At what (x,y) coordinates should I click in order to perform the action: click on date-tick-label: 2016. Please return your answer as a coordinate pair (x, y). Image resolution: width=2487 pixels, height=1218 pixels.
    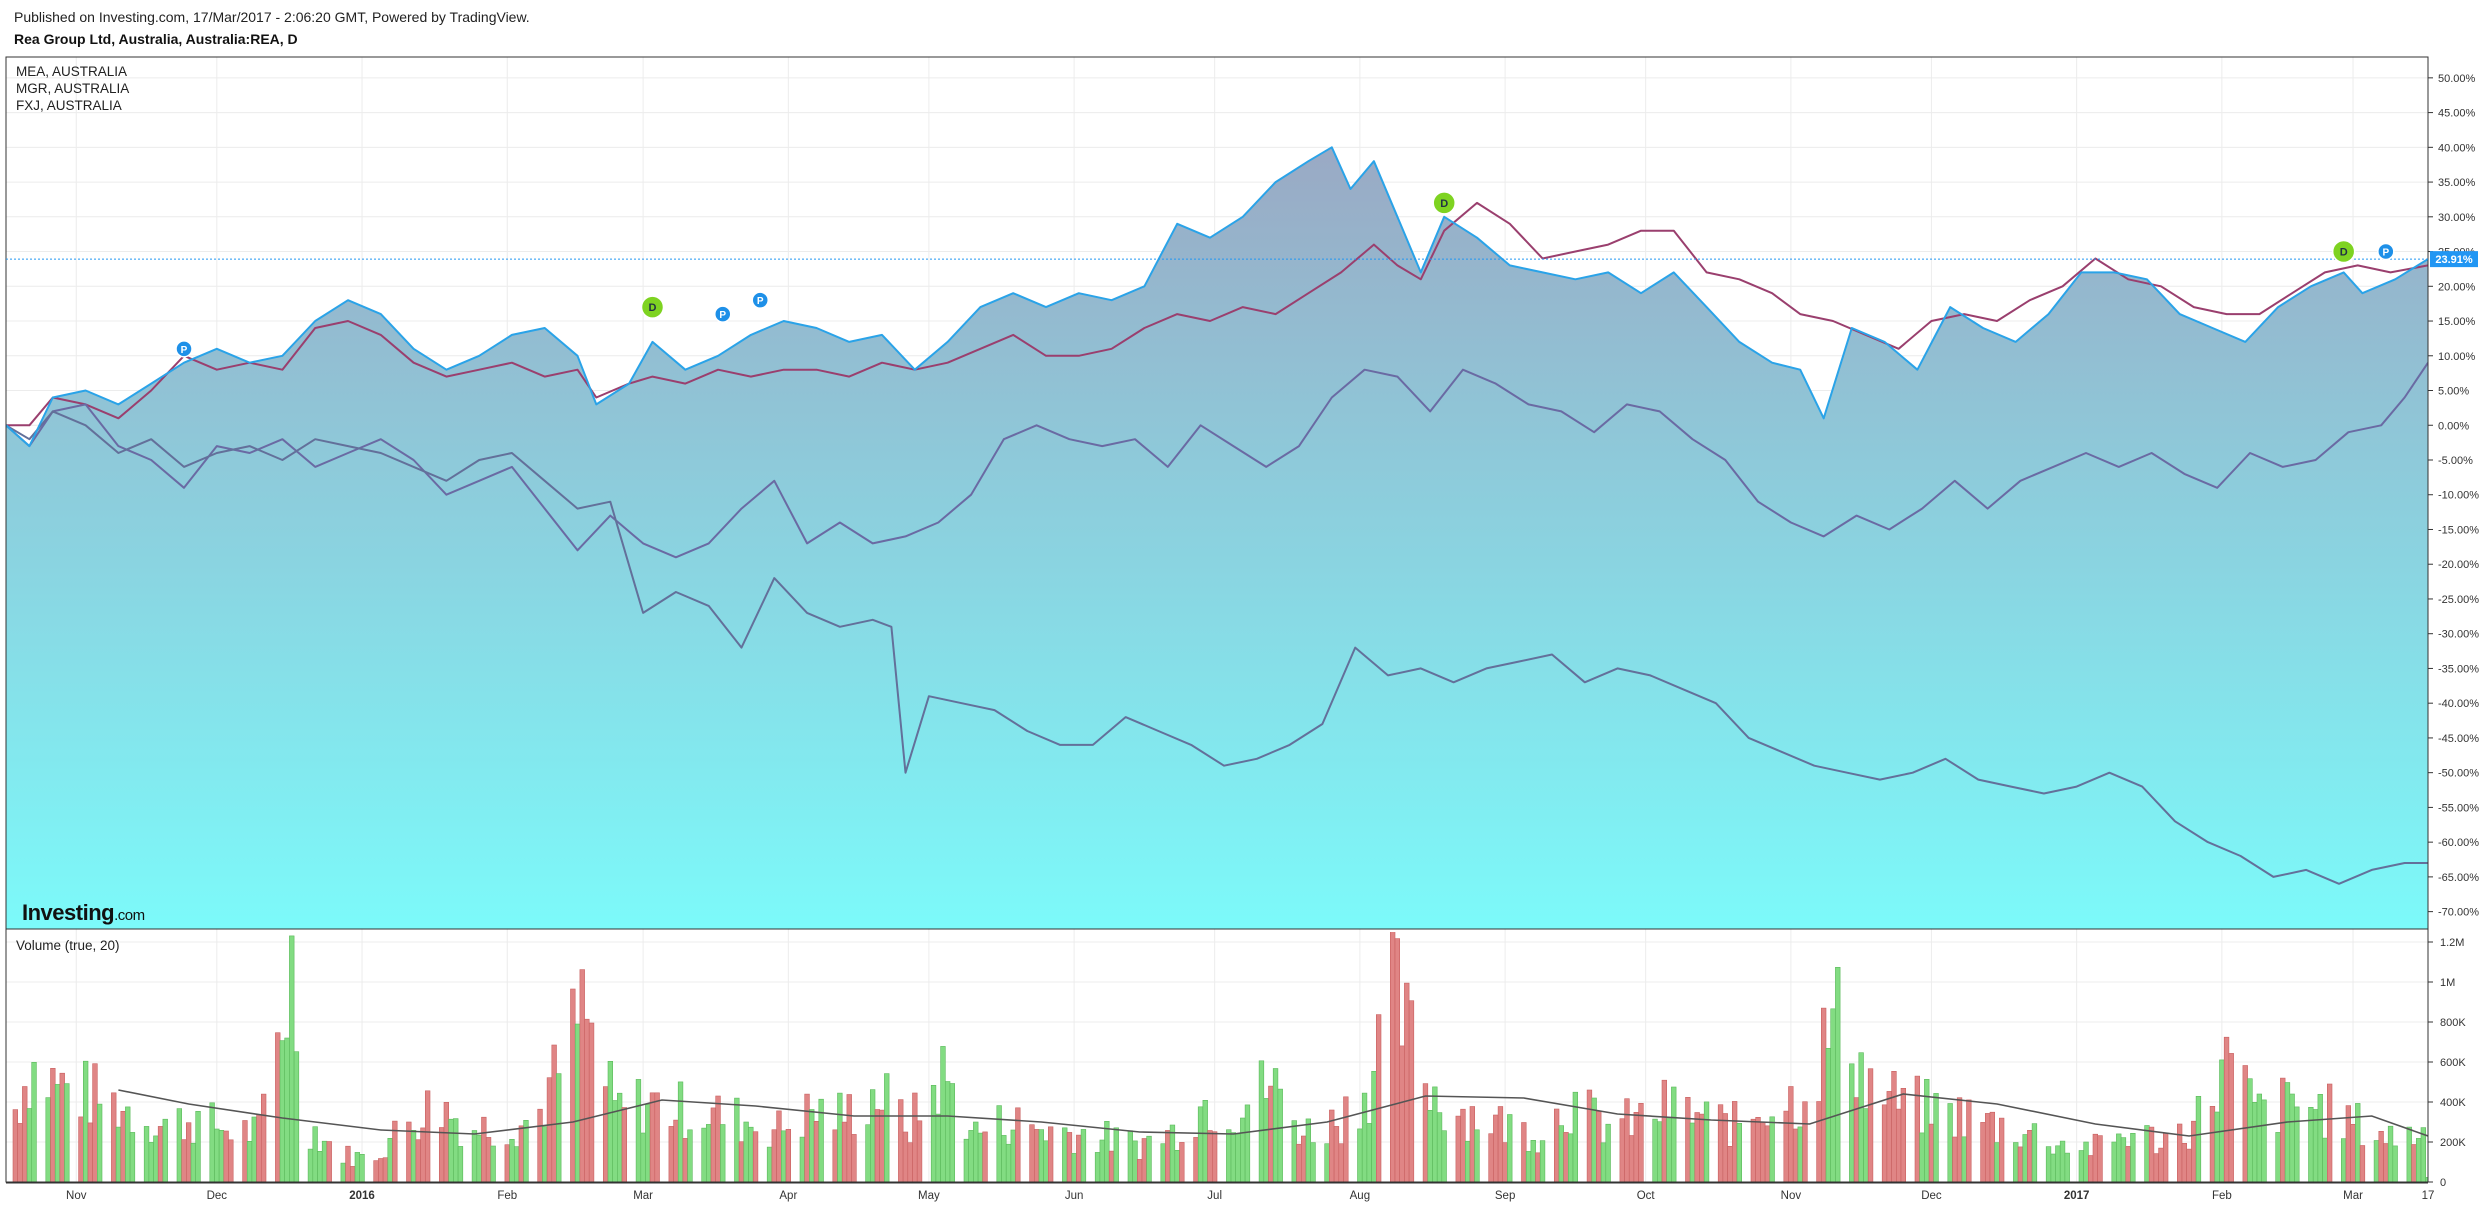
    Looking at the image, I should click on (362, 1196).